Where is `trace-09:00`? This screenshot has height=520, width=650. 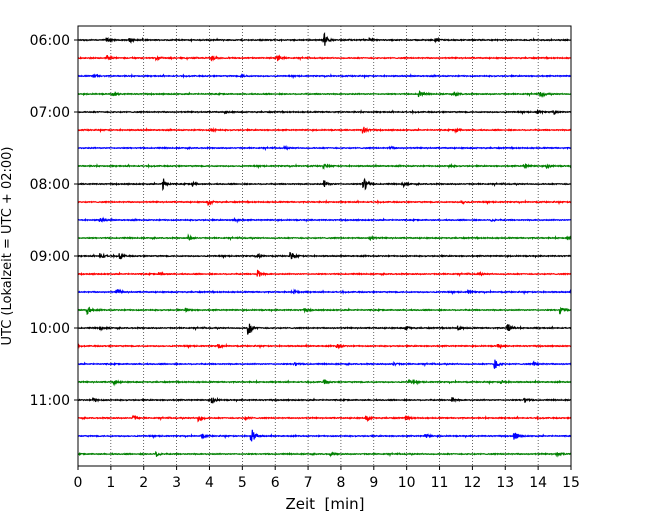 trace-09:00 is located at coordinates (324, 255).